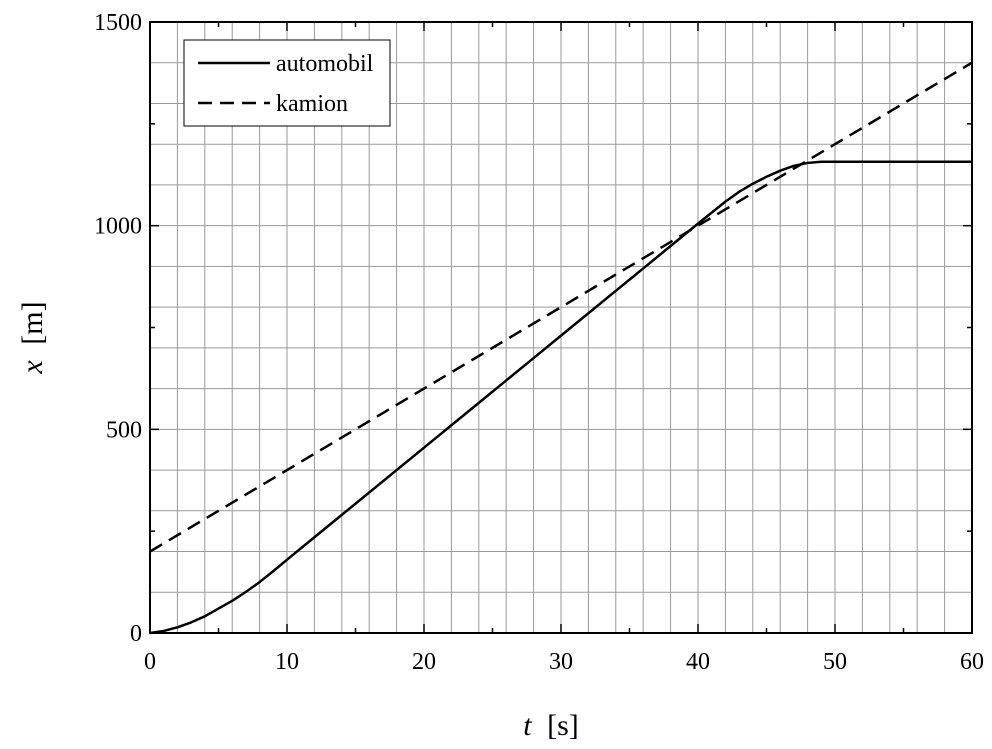  Describe the element at coordinates (563, 725) in the screenshot. I see `x-axis-unit: [s]` at that location.